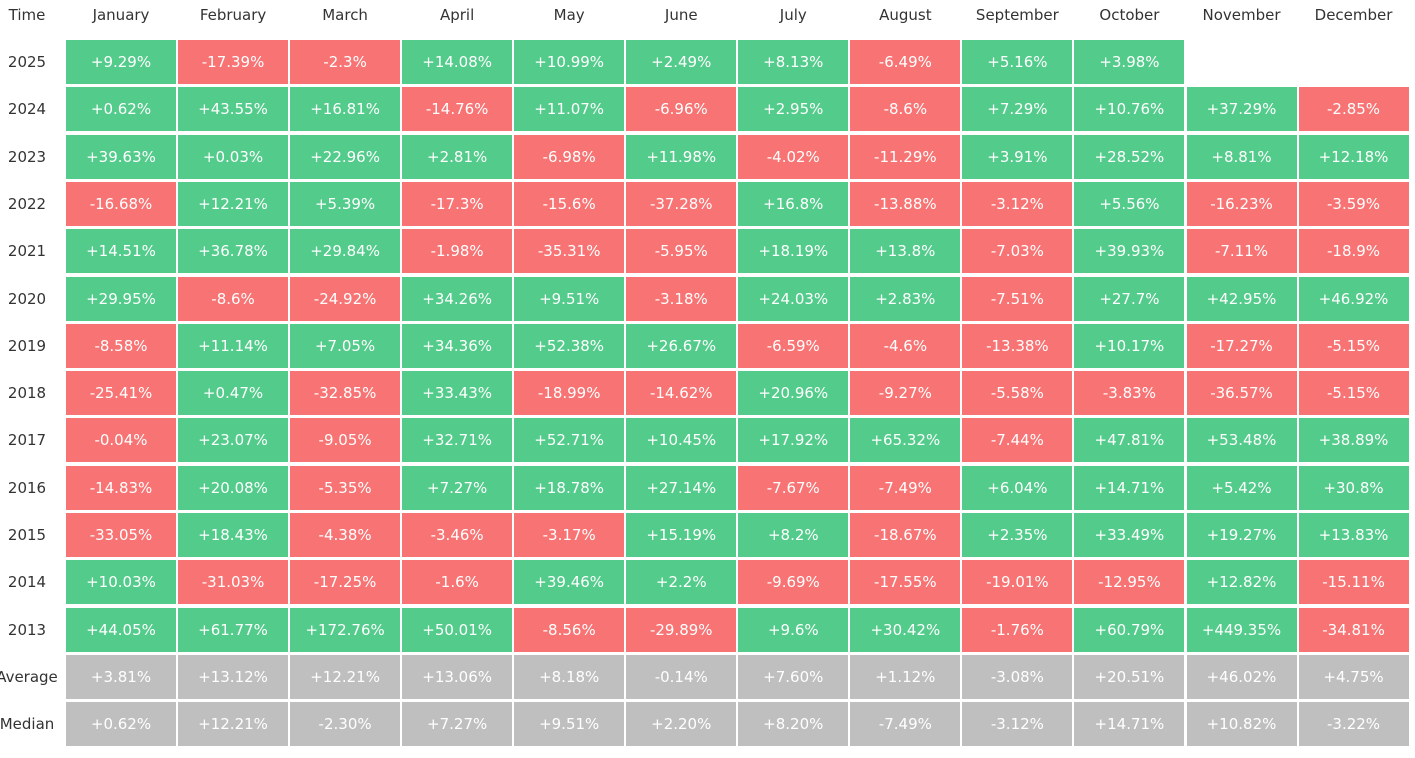 This screenshot has width=1415, height=758. I want to click on return-cell: -31.03%, so click(233, 582).